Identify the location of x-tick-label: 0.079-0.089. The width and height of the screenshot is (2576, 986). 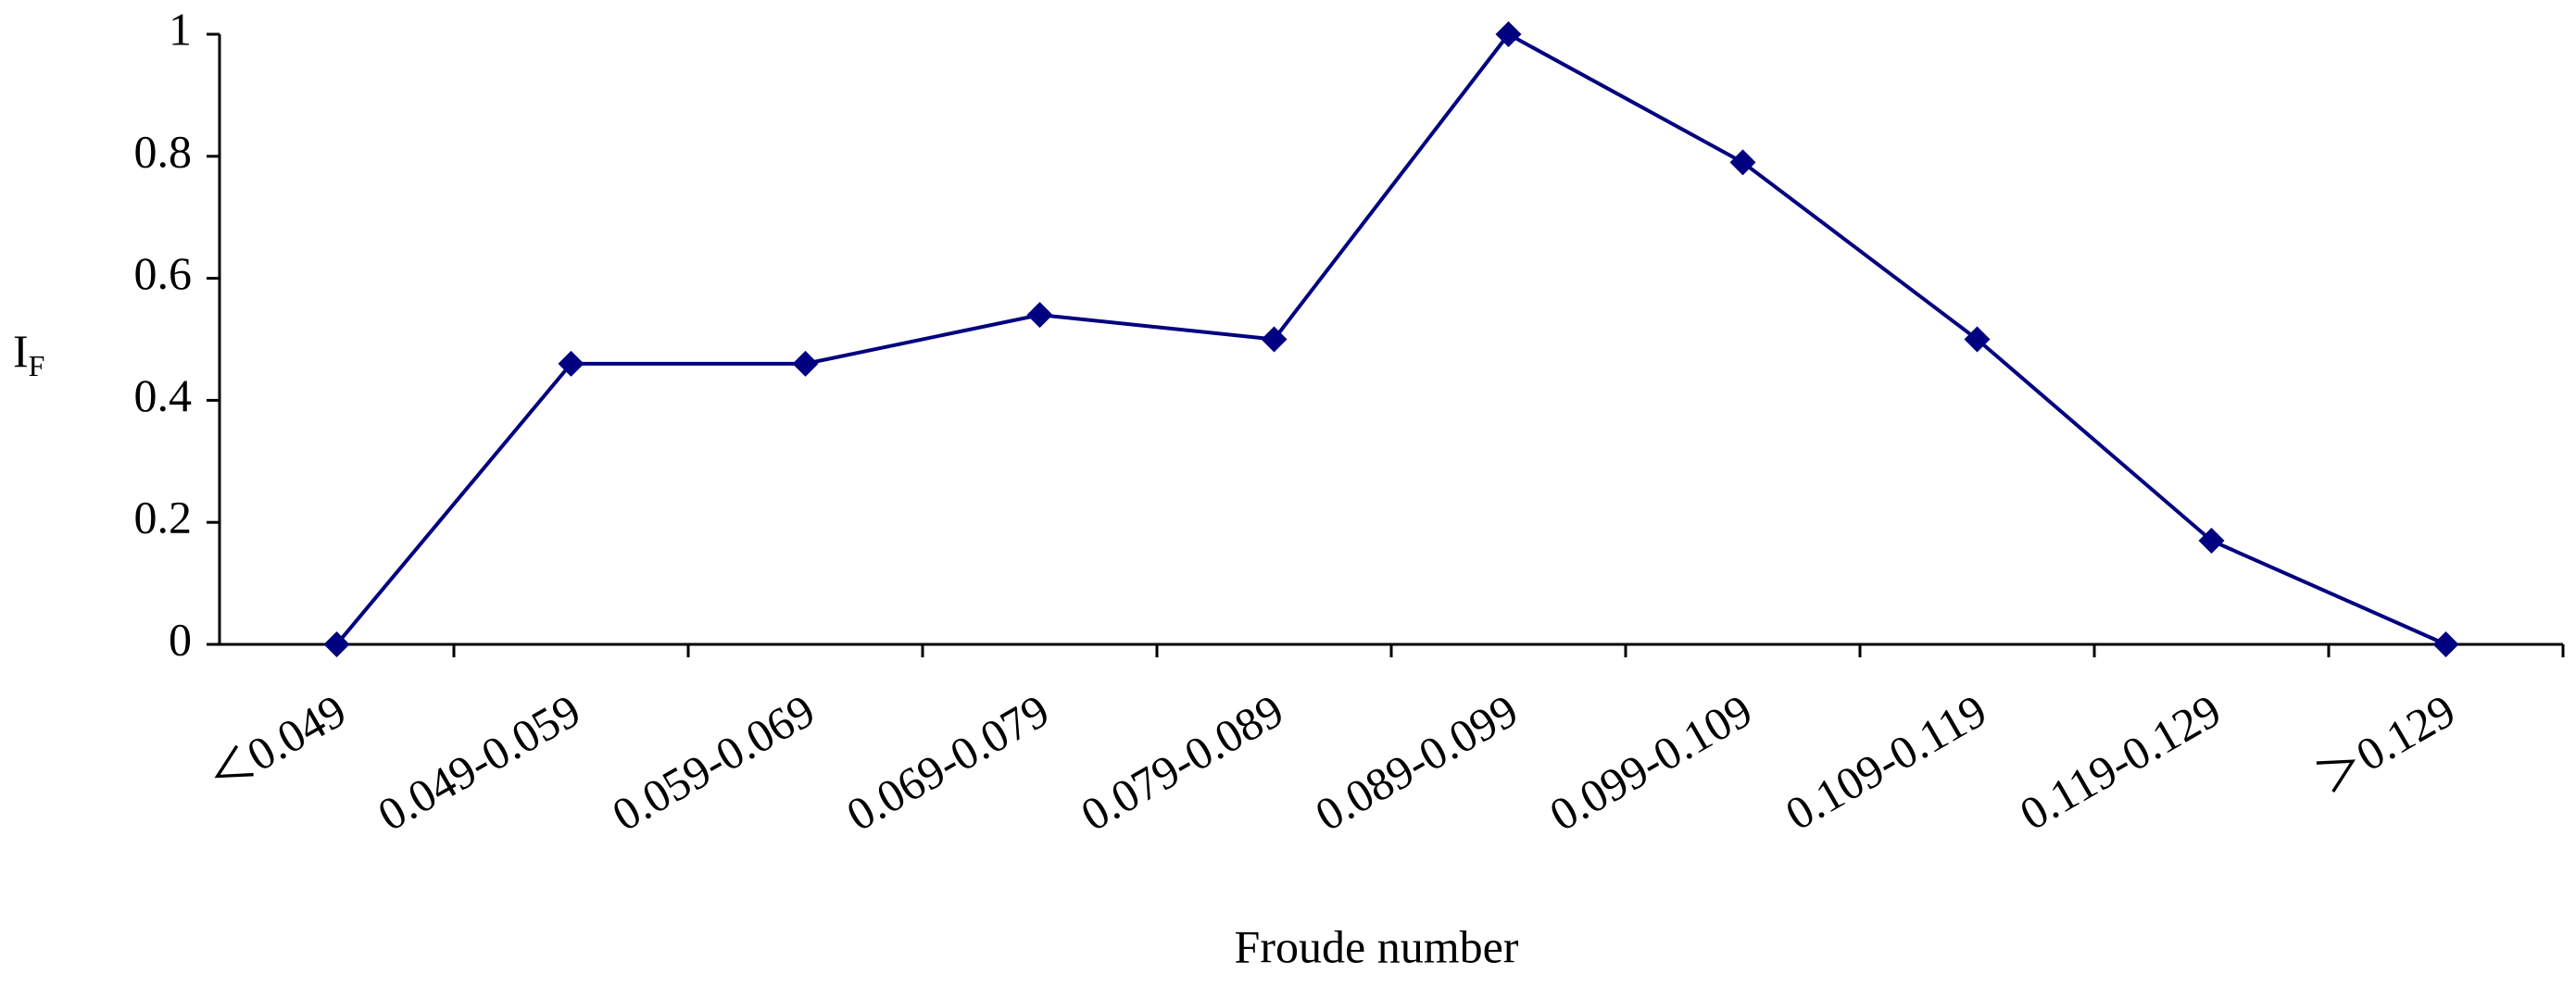
(1181, 762).